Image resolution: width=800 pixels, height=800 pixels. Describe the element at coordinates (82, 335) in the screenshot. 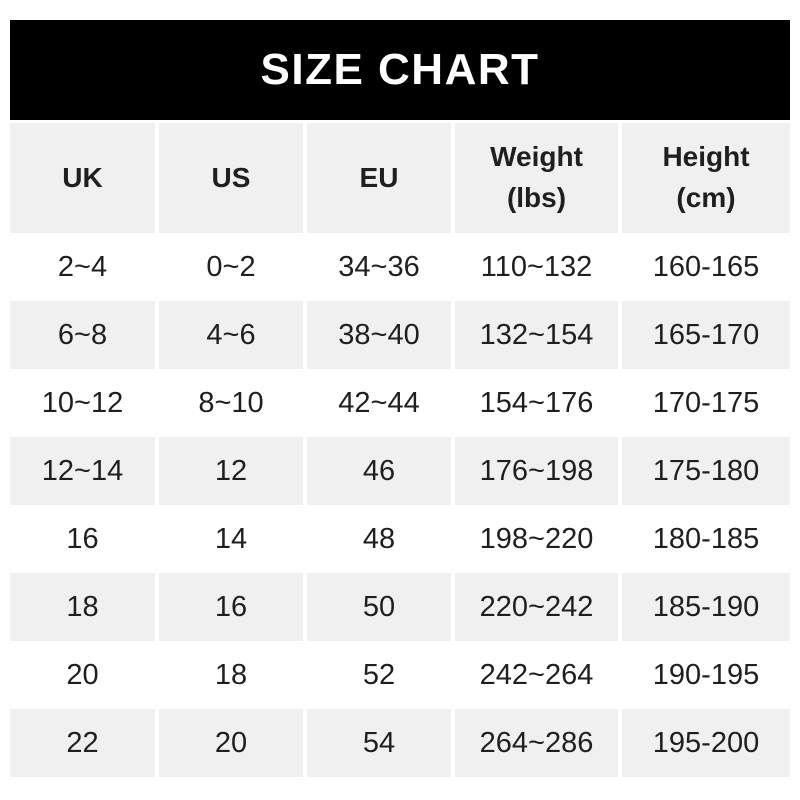

I see `cell-uk: 6~8` at that location.